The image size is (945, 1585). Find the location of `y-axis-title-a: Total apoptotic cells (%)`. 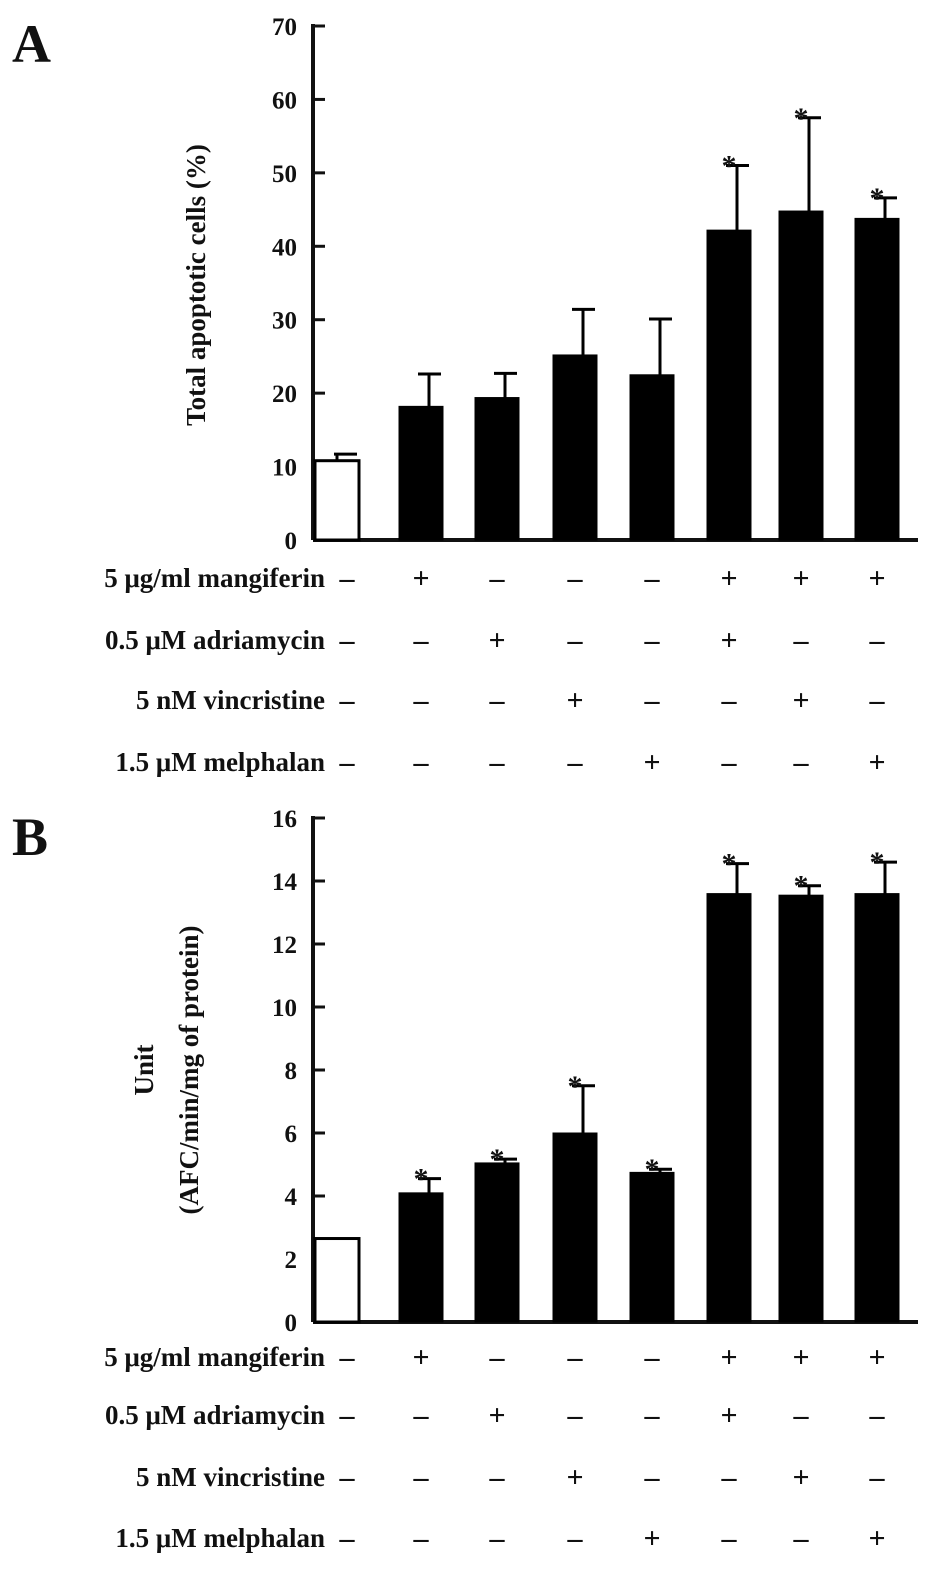

y-axis-title-a: Total apoptotic cells (%) is located at coordinates (196, 285).